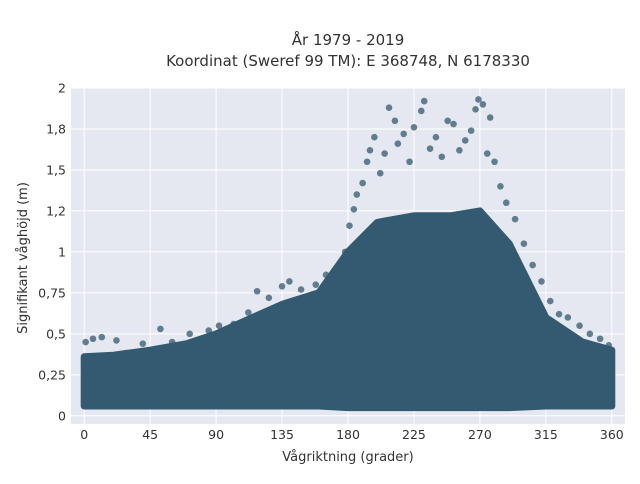  I want to click on y-tick-label: 0, so click(62, 415).